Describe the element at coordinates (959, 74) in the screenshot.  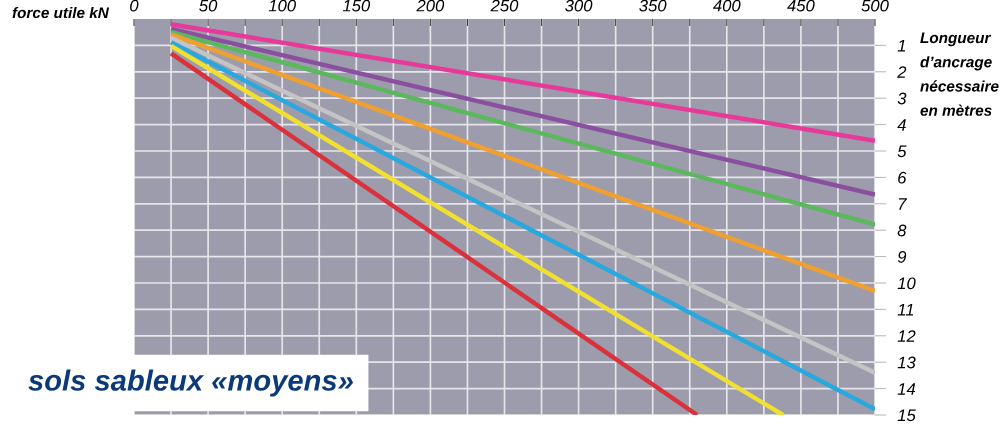
I see `y-axis-title: Longueur d’ancrage nécessaire en mètres` at that location.